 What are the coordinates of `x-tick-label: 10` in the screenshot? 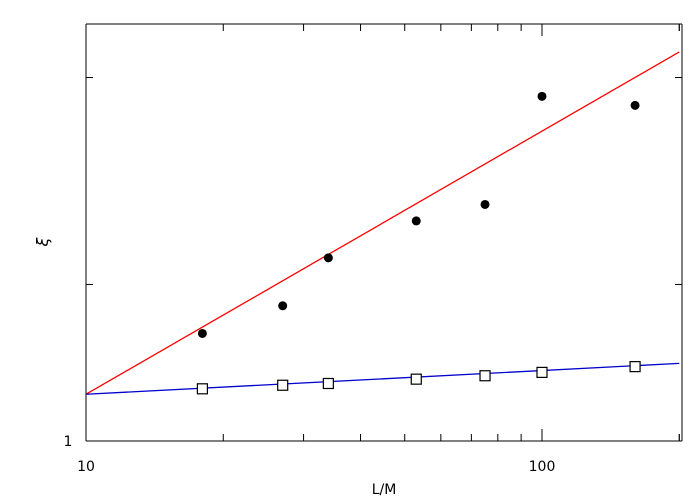 It's located at (86, 467).